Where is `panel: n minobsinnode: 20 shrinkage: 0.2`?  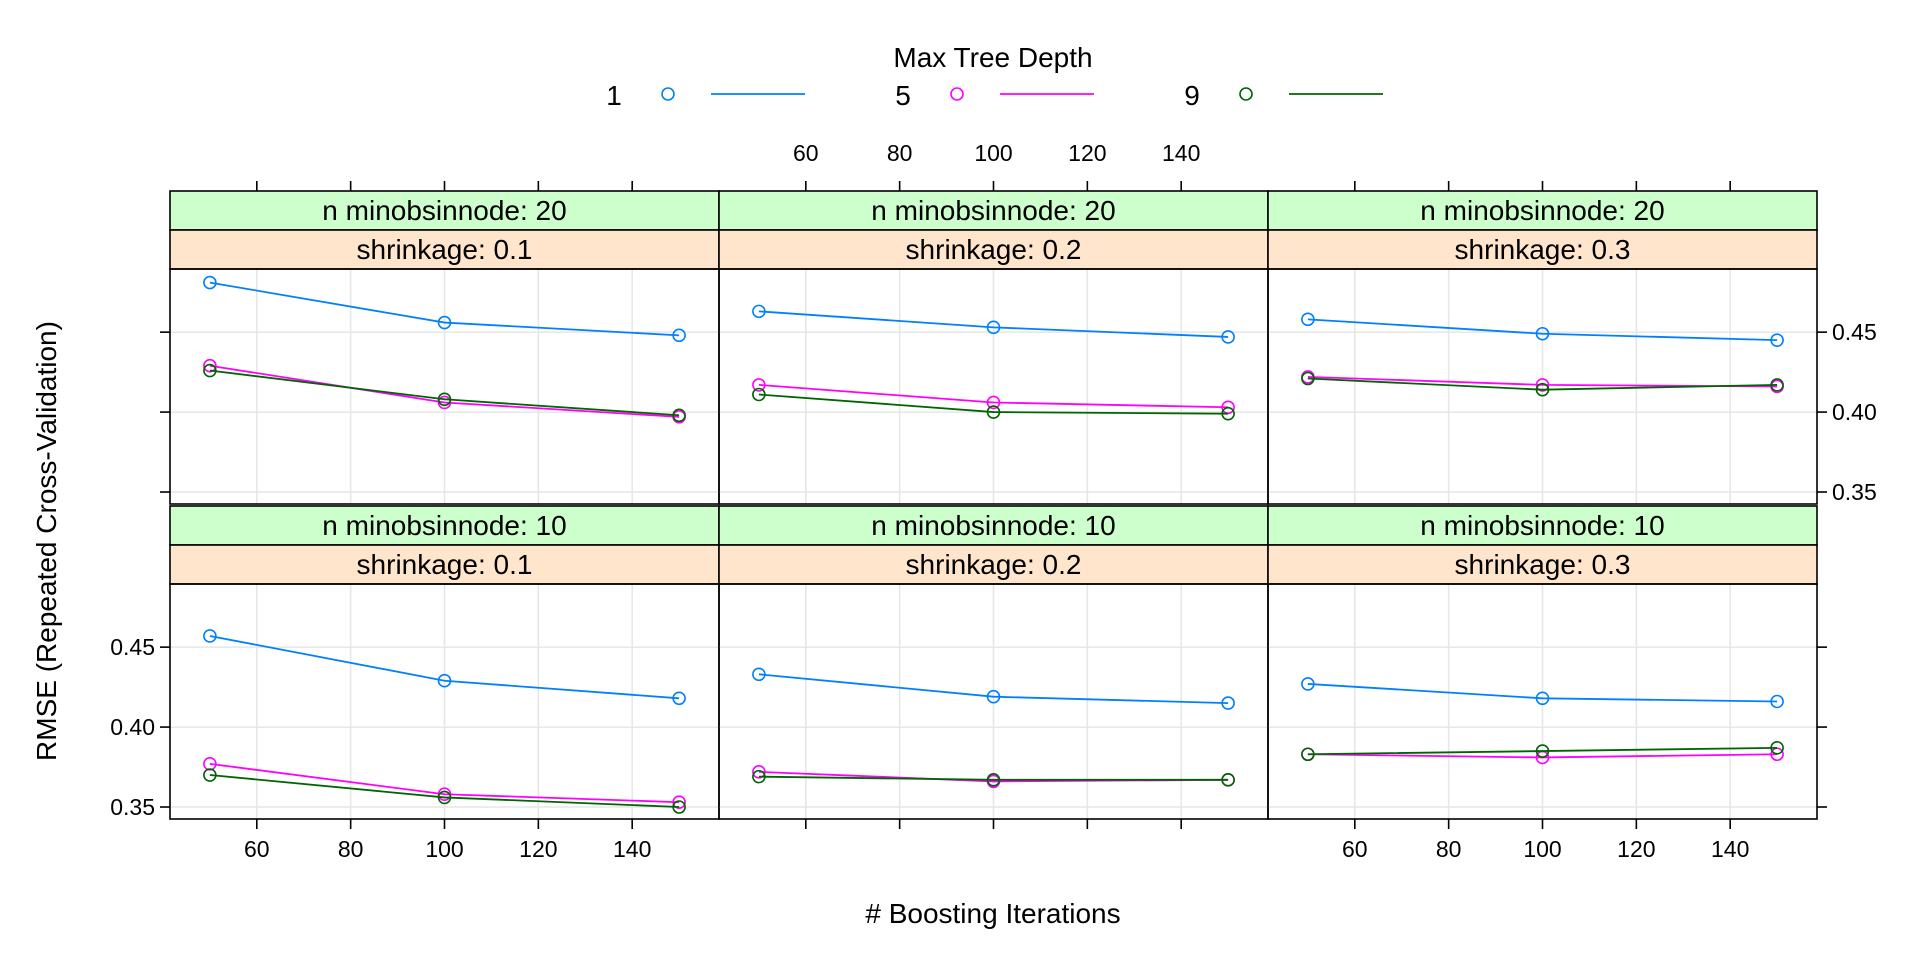
panel: n minobsinnode: 20 shrinkage: 0.2 is located at coordinates (993, 347).